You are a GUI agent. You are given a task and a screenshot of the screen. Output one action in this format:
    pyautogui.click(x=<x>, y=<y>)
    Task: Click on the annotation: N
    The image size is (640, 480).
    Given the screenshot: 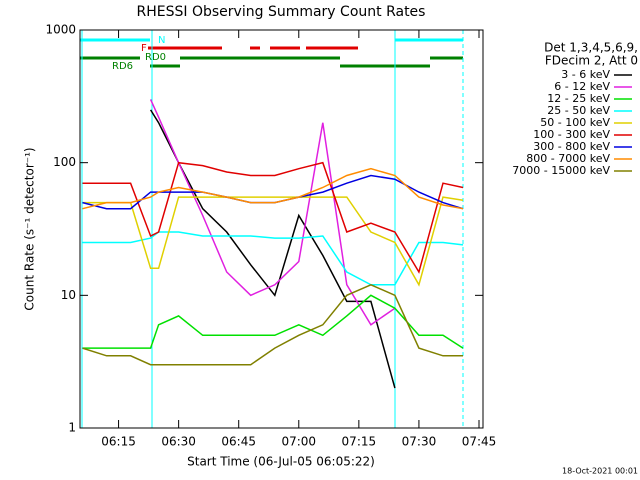 What is the action you would take?
    pyautogui.click(x=161, y=40)
    